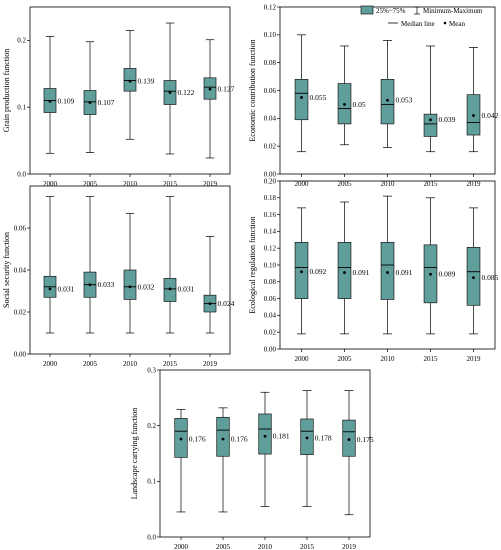 This screenshot has height=550, width=501. Describe the element at coordinates (446, 119) in the screenshot. I see `mean-value-label: 0.039` at that location.